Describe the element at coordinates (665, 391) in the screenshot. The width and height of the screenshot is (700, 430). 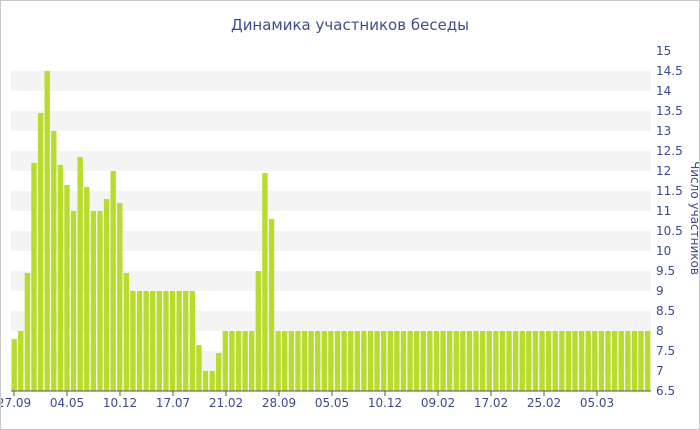
I see `y-tick-label: 6.5` at that location.